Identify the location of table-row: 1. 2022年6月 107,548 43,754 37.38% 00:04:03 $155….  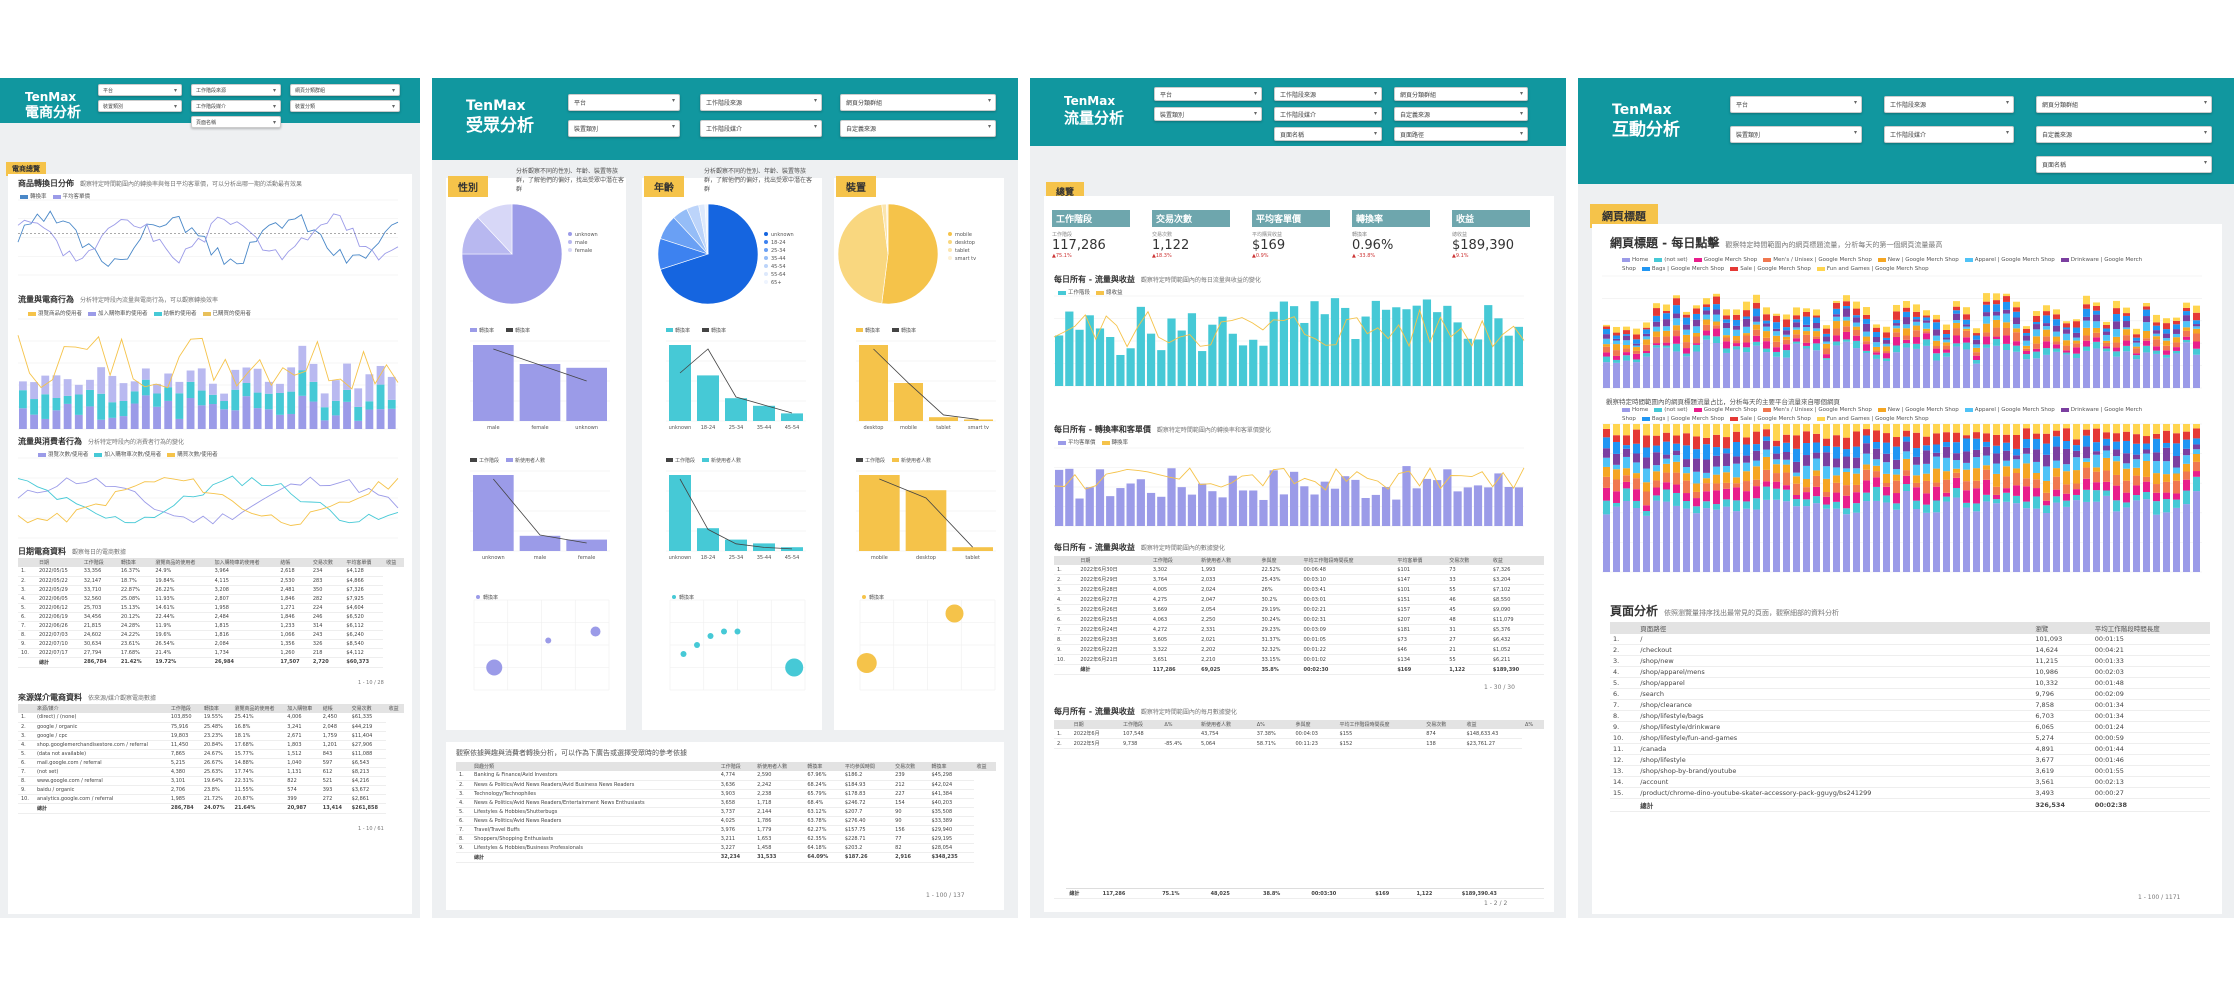
(1299, 734).